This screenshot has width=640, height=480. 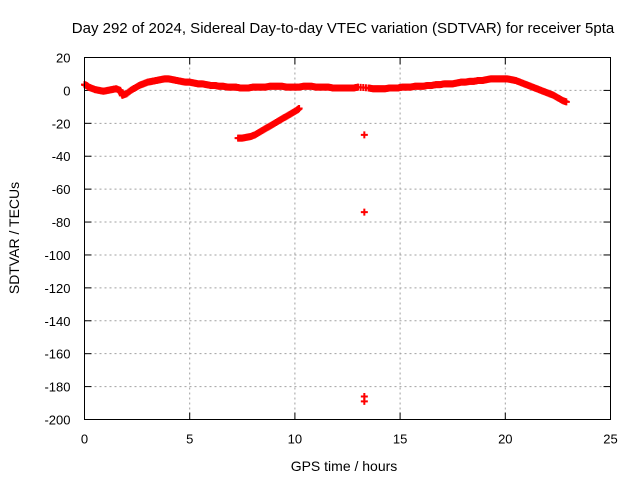 I want to click on y-tick-label: -80, so click(x=61, y=222).